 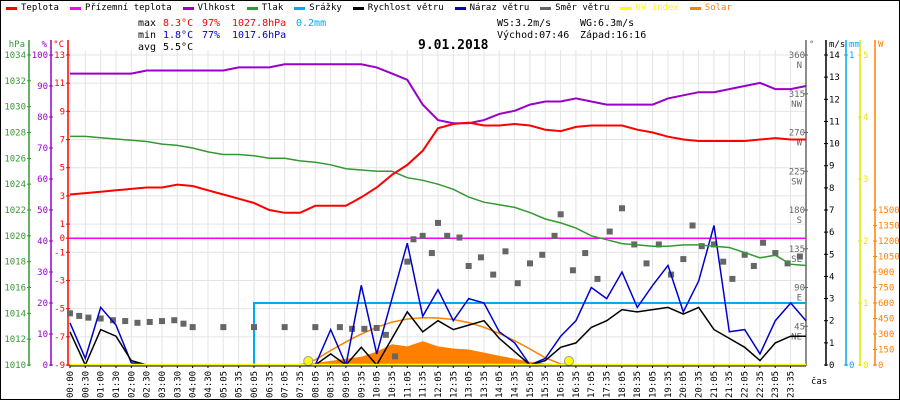 What do you see at coordinates (62, 197) in the screenshot?
I see `temperature-tick-label: 3` at bounding box center [62, 197].